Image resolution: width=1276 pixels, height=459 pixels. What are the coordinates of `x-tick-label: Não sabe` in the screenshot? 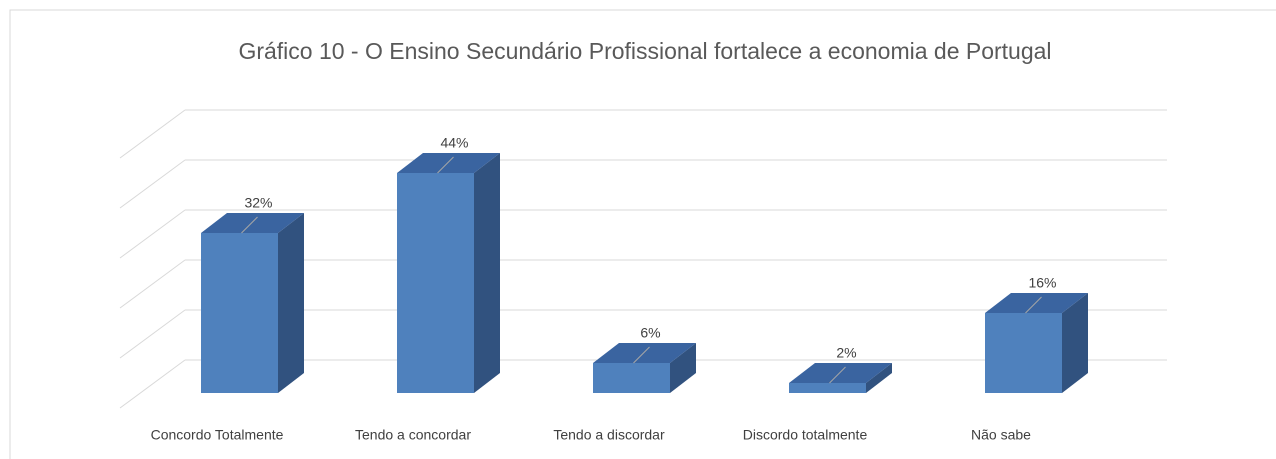 It's located at (1001, 435).